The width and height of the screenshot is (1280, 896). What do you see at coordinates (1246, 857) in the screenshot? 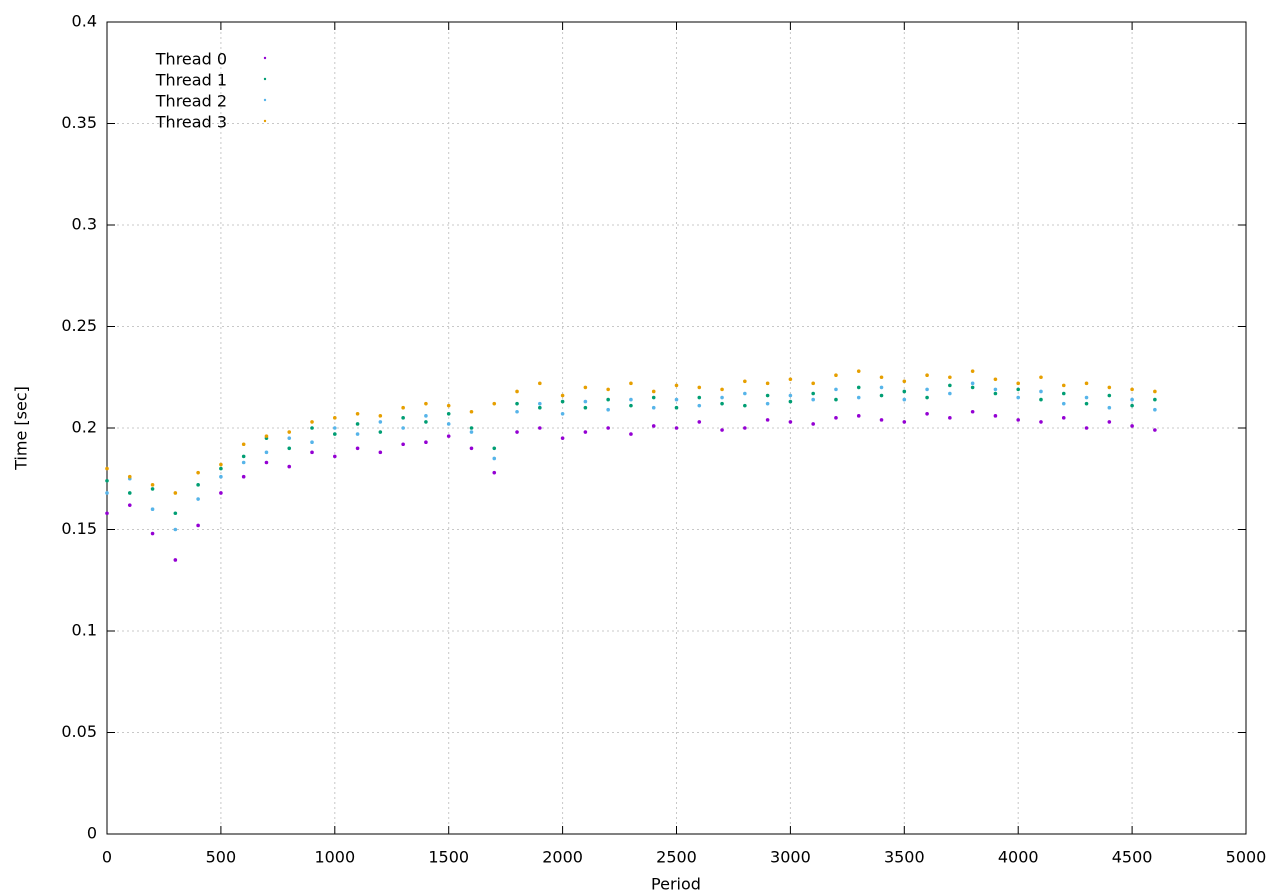
I see `x-tick-label: 5000` at bounding box center [1246, 857].